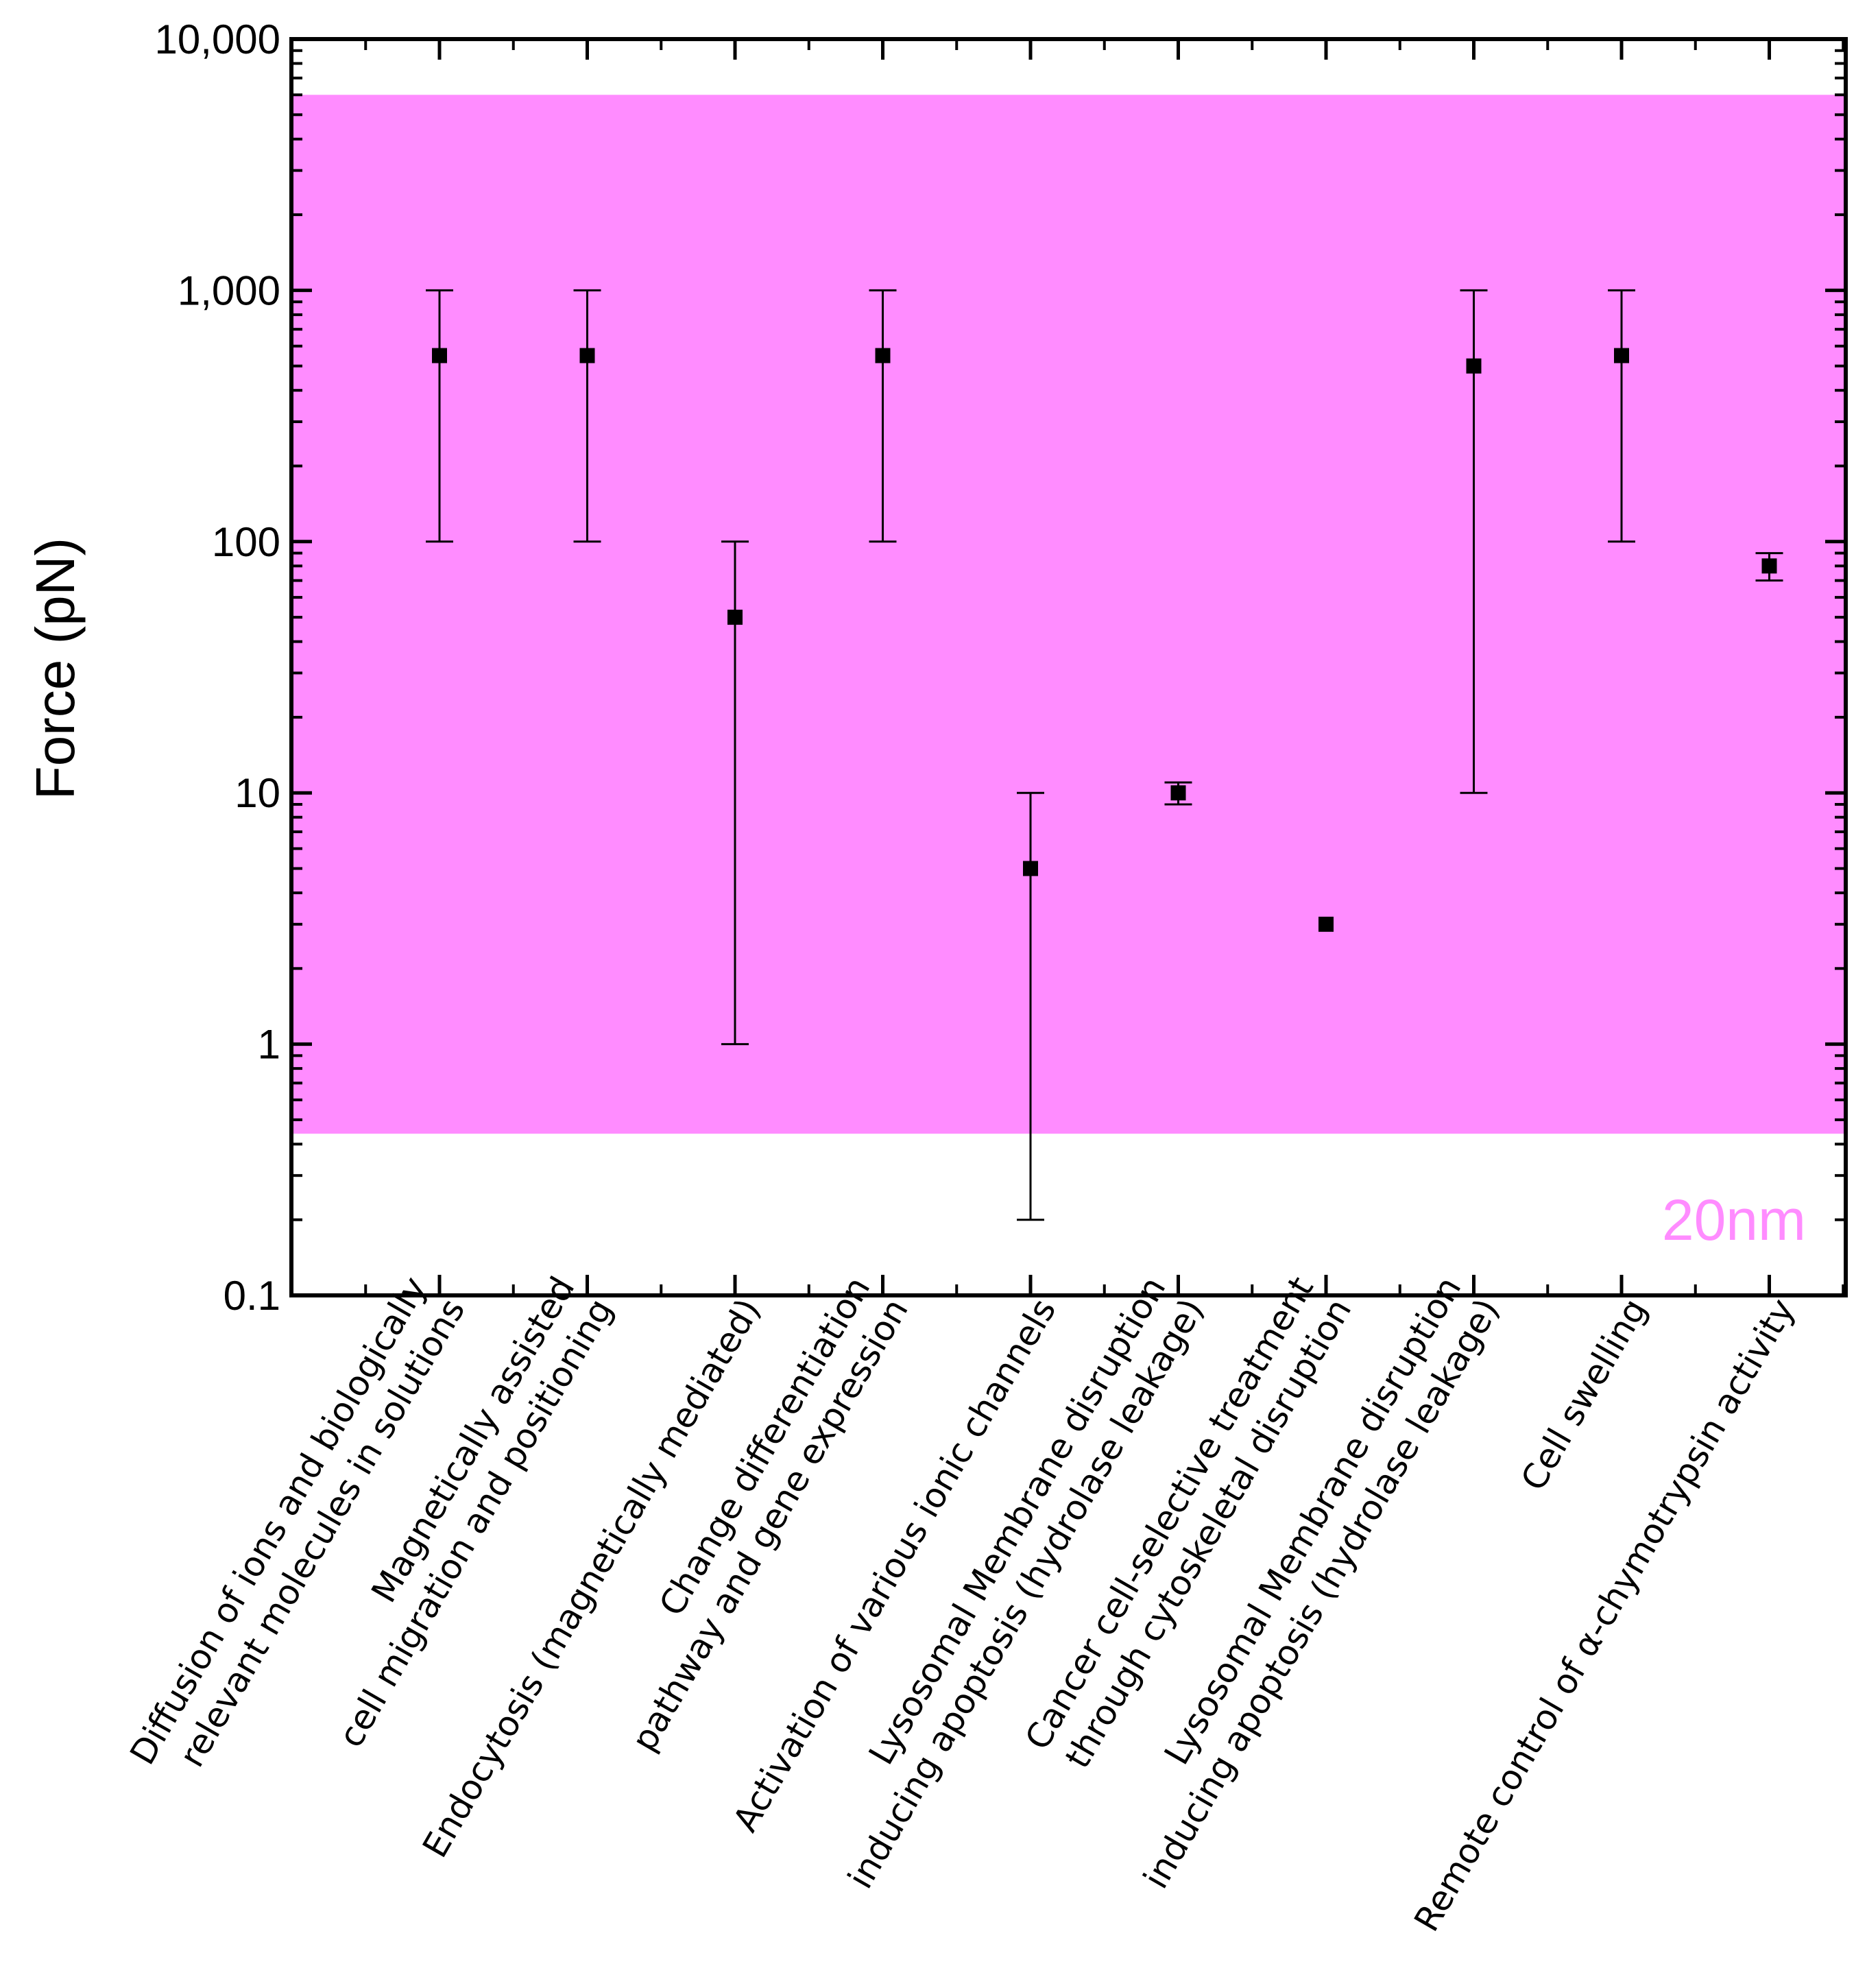 The image size is (1867, 1988). Describe the element at coordinates (246, 542) in the screenshot. I see `y-tick-label: 100` at that location.